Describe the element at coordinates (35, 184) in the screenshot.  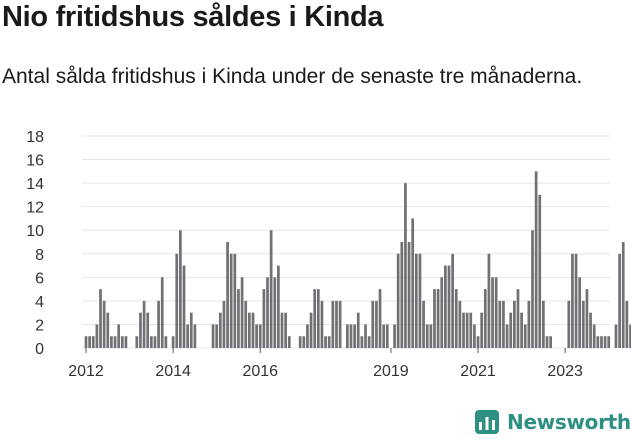
I see `y-tick-label: 14` at that location.